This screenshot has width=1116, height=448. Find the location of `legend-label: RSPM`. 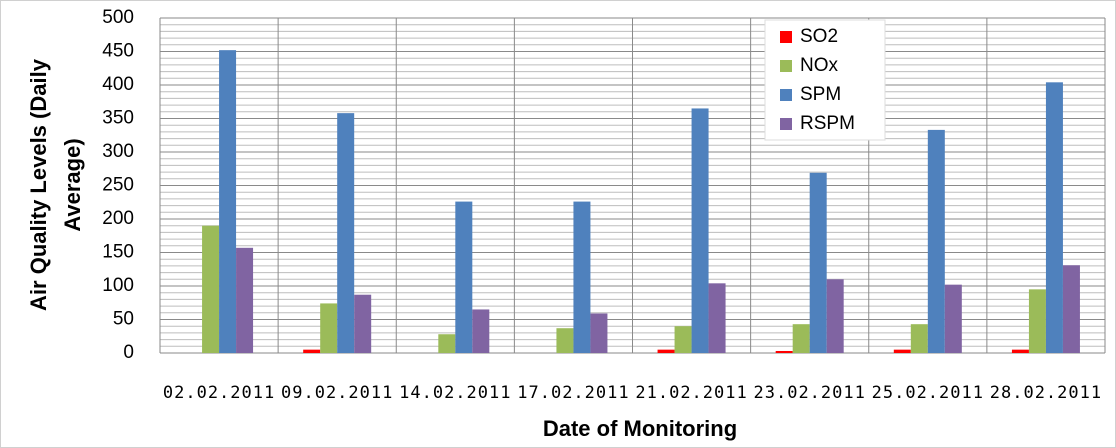

legend-label: RSPM is located at coordinates (827, 123).